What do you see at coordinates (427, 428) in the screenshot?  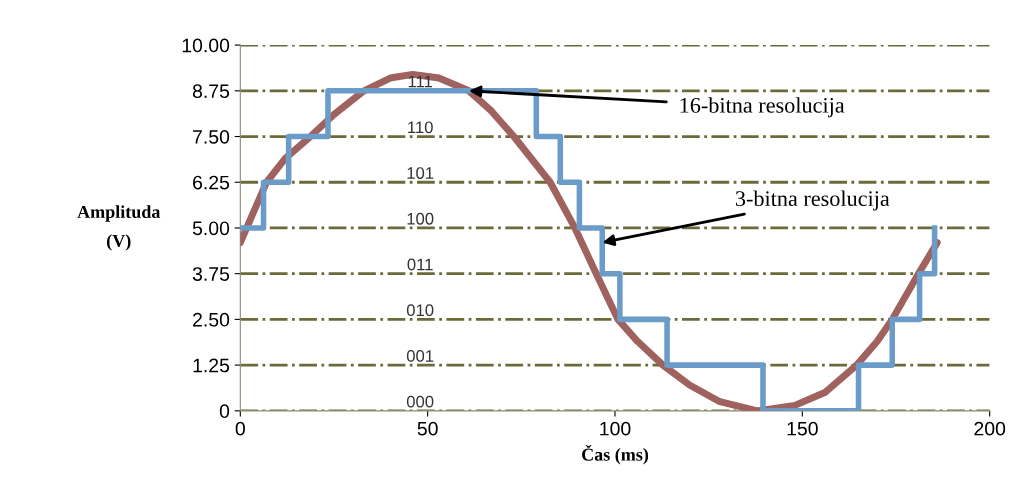 I see `x-tick-label: 50` at bounding box center [427, 428].